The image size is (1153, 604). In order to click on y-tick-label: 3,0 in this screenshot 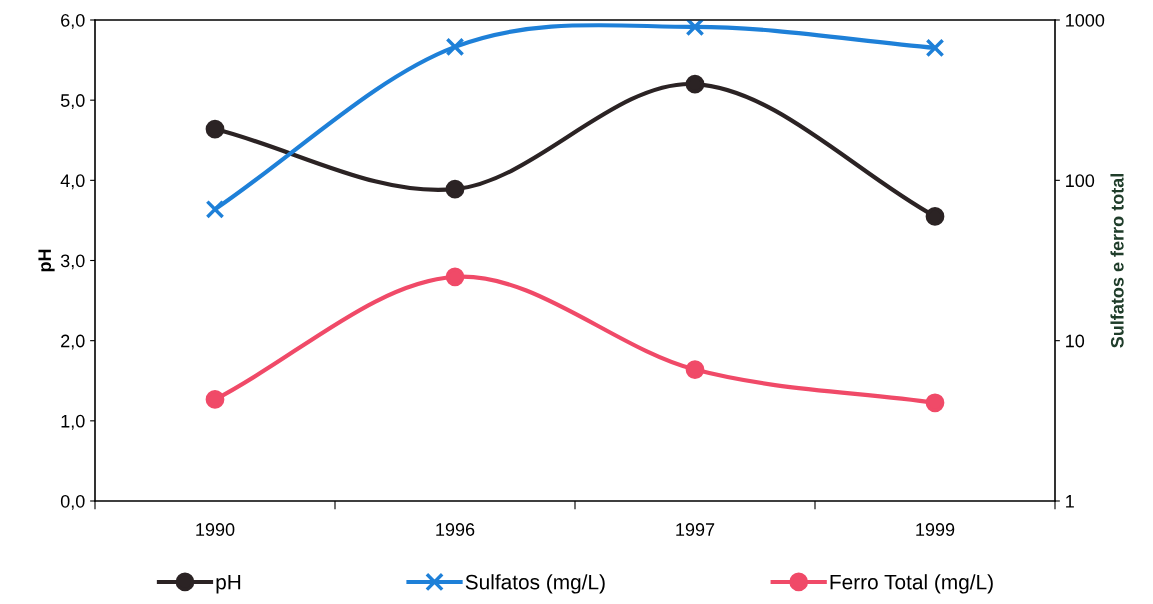, I will do `click(72, 262)`.